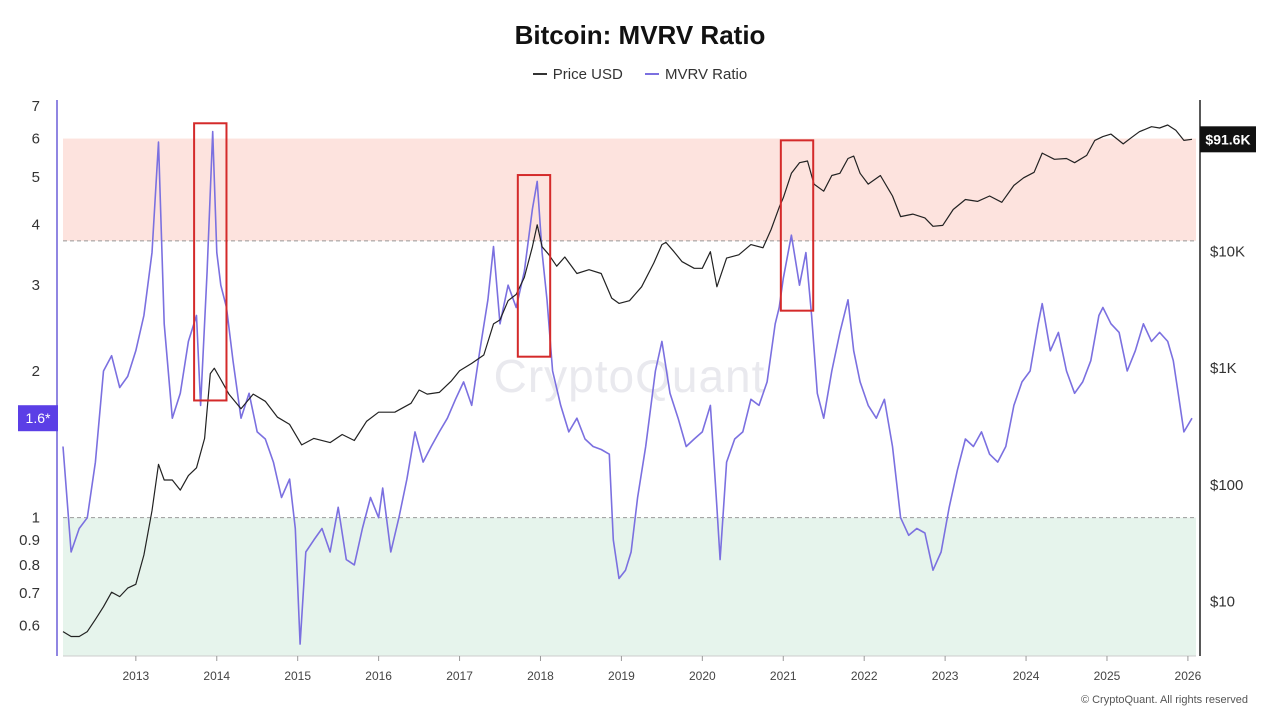  Describe the element at coordinates (36, 518) in the screenshot. I see `left-tick-label-6: 1` at that location.